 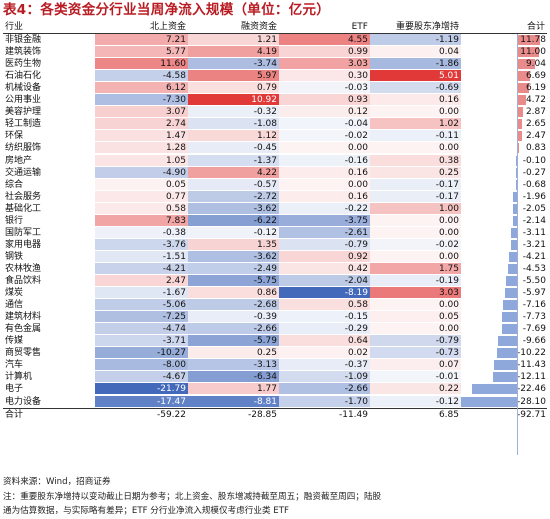 I want to click on table-row: 食品饮料 2.47 -5.75 -2.04 -0.19 -5.50, so click(x=275, y=281).